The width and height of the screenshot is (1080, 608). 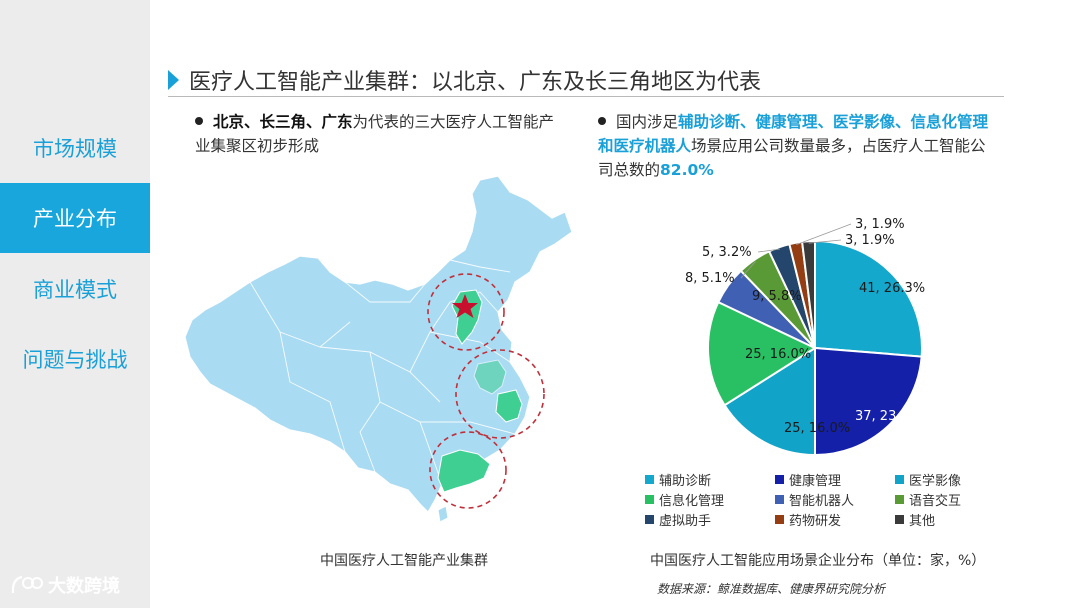 I want to click on legend-item: 智能机器人, so click(x=835, y=499).